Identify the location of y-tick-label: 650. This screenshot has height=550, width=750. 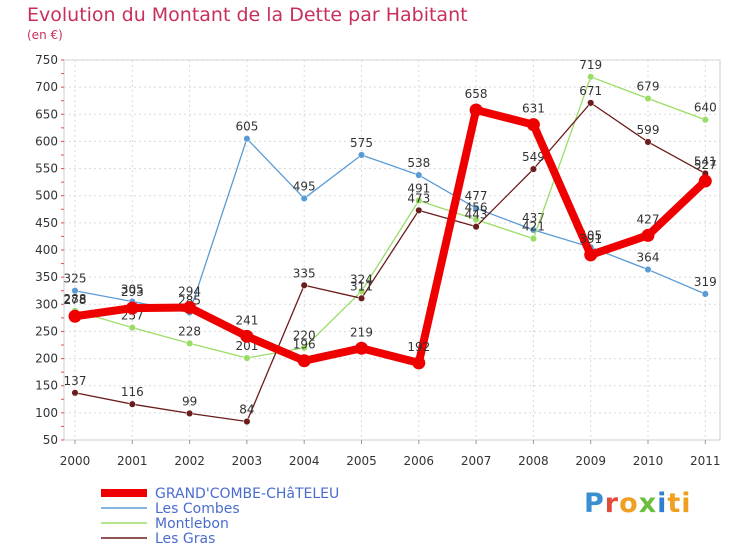
(46, 114).